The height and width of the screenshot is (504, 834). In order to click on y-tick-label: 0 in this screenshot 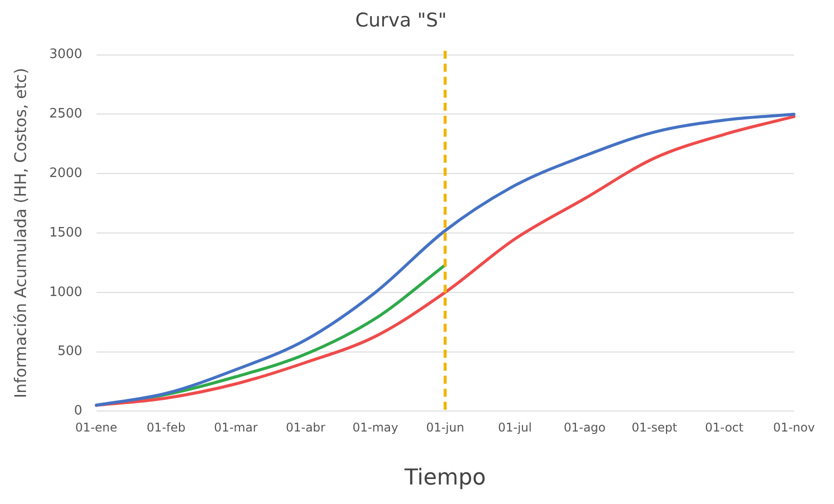, I will do `click(78, 411)`.